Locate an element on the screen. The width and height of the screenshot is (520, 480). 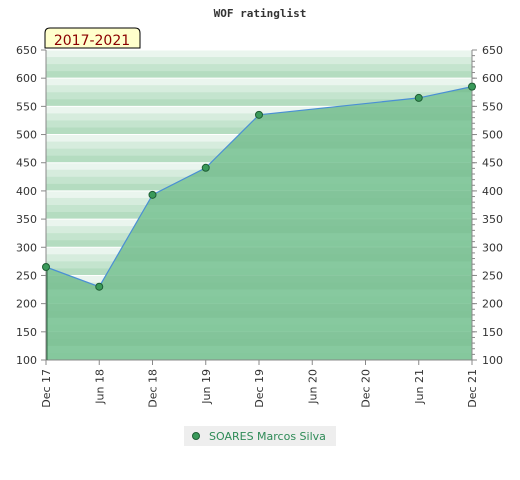
y-tick-label-left: 600 is located at coordinates (26, 78).